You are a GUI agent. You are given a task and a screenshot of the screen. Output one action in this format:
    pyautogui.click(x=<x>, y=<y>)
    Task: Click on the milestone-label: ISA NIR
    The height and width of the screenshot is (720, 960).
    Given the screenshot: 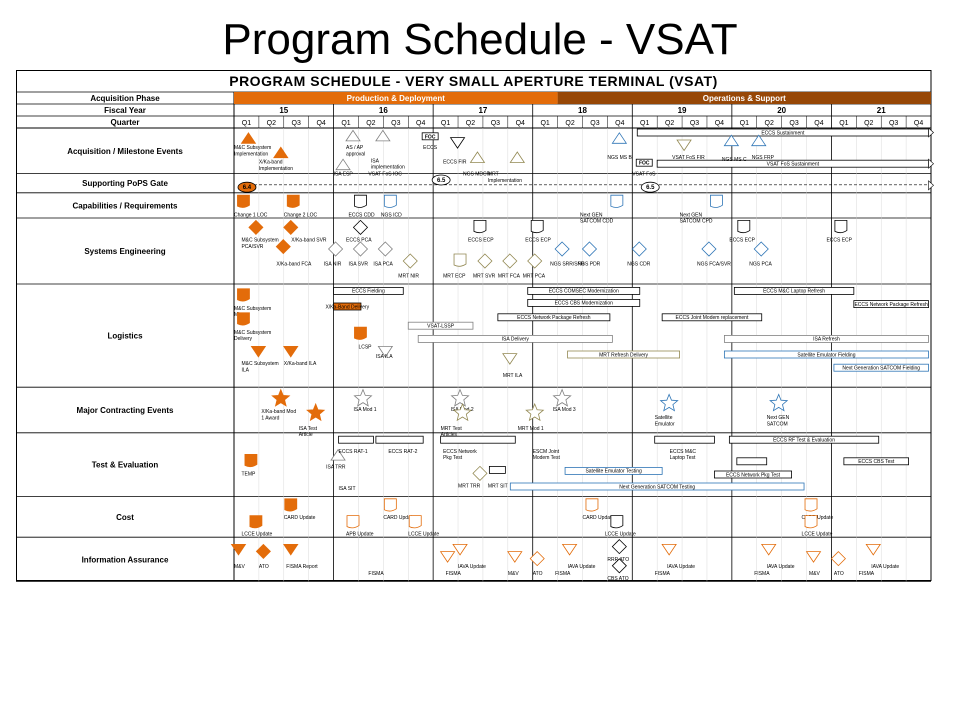 What is the action you would take?
    pyautogui.click(x=333, y=265)
    